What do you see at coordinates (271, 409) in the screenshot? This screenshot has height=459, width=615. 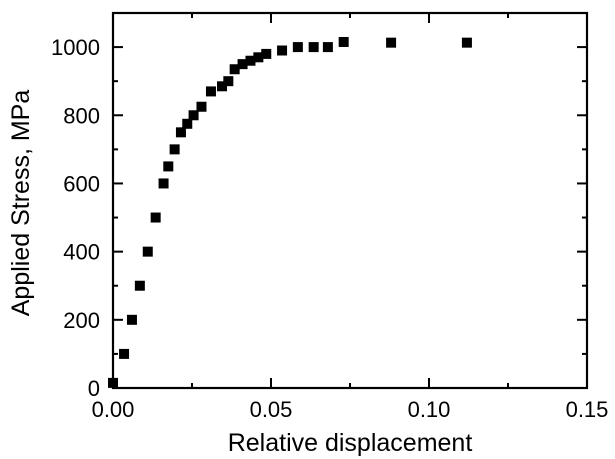 I see `x-tick-label: 0.05` at bounding box center [271, 409].